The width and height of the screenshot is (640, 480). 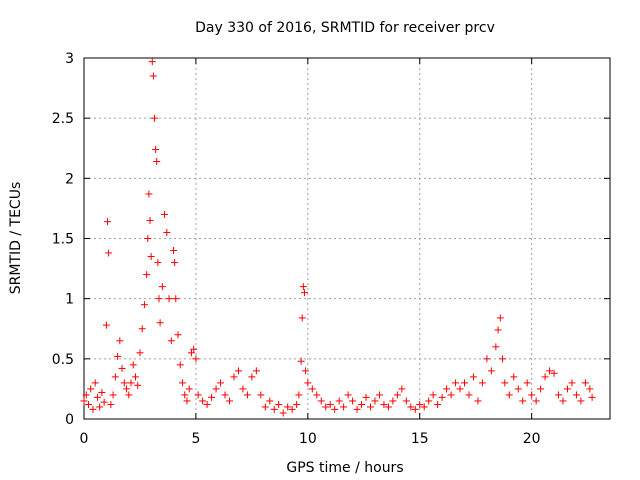 I want to click on y-tick-label: 0, so click(x=69, y=420).